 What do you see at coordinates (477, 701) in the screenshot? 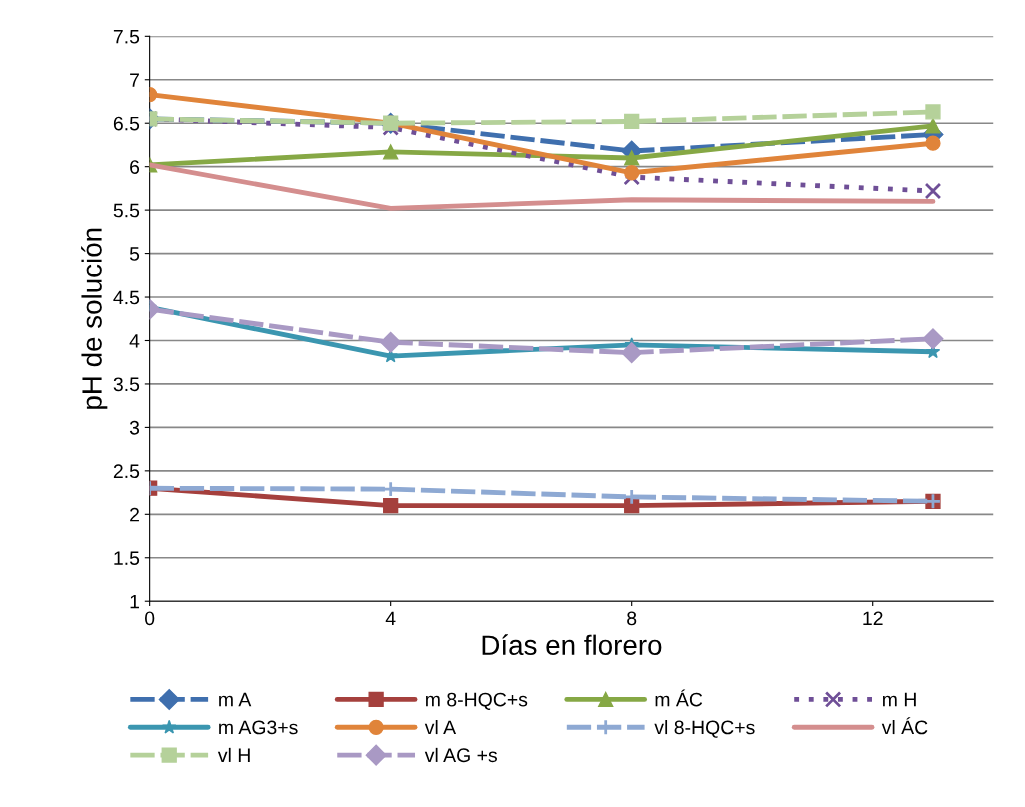
I see `legend-label: m 8-HQC+s` at bounding box center [477, 701].